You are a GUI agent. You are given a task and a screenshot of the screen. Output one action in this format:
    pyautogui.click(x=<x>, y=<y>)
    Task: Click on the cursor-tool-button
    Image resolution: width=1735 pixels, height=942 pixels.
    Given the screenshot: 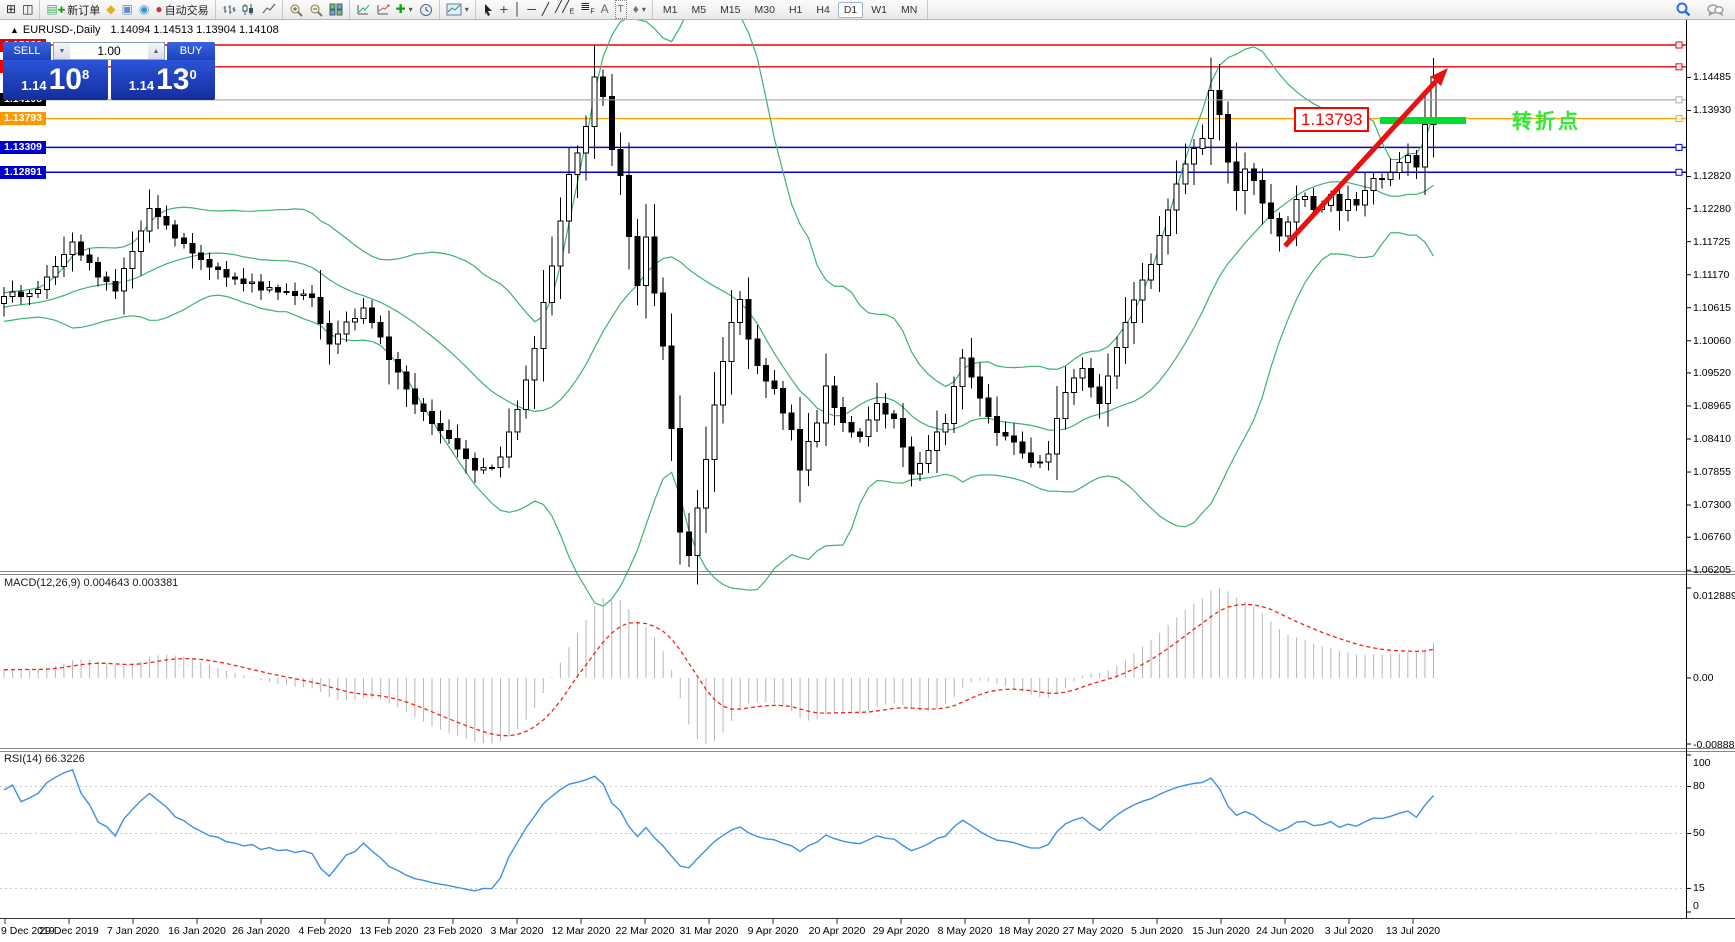 What is the action you would take?
    pyautogui.click(x=488, y=9)
    